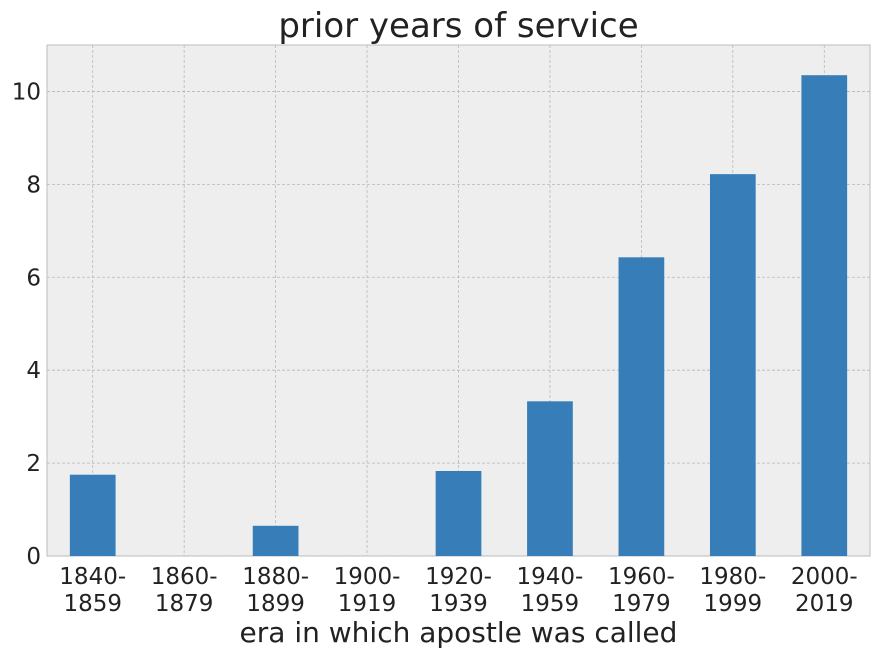 This screenshot has width=881, height=657. What do you see at coordinates (33, 557) in the screenshot?
I see `y-tick-label: 0` at bounding box center [33, 557].